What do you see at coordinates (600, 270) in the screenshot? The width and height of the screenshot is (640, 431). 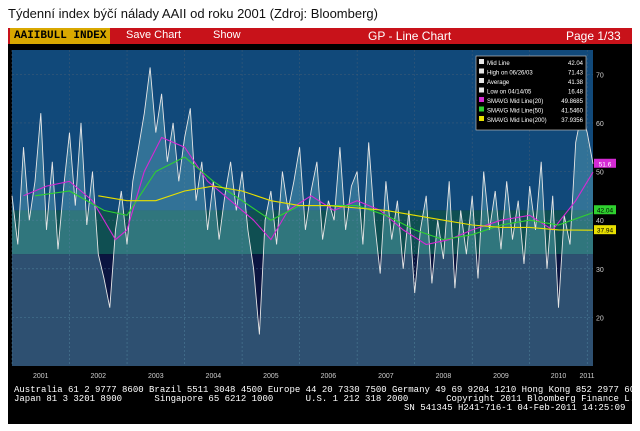 I see `y-tick-30: 30` at bounding box center [600, 270].